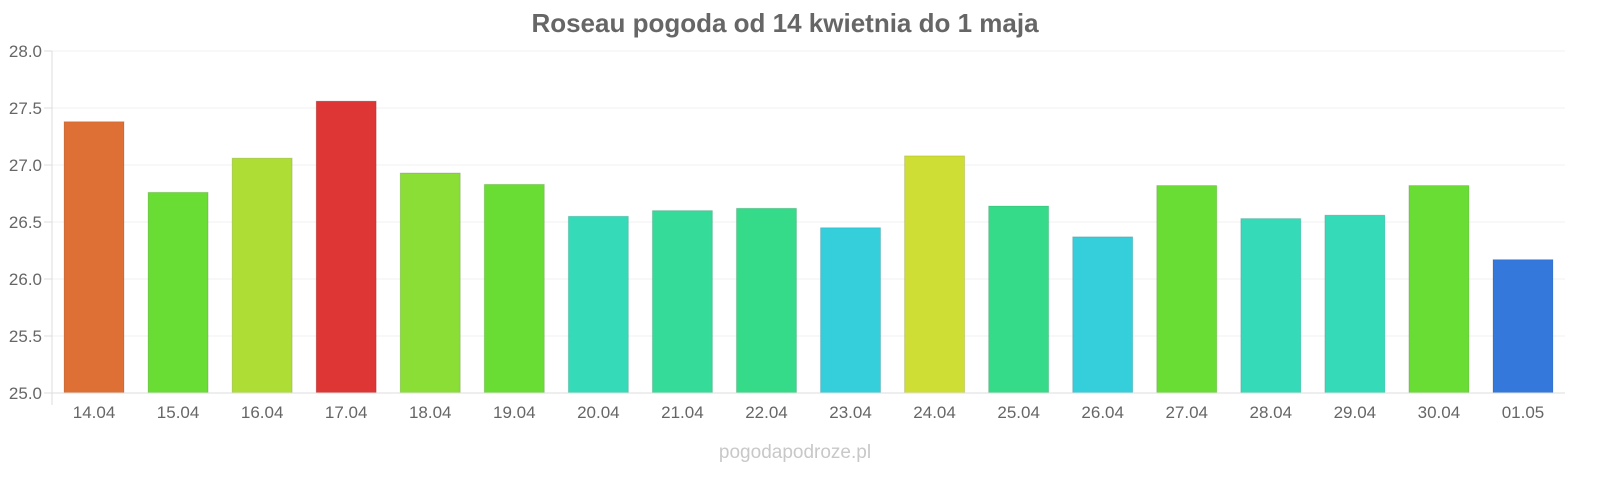 The width and height of the screenshot is (1600, 485). I want to click on x-tick-label: 14.04, so click(94, 412).